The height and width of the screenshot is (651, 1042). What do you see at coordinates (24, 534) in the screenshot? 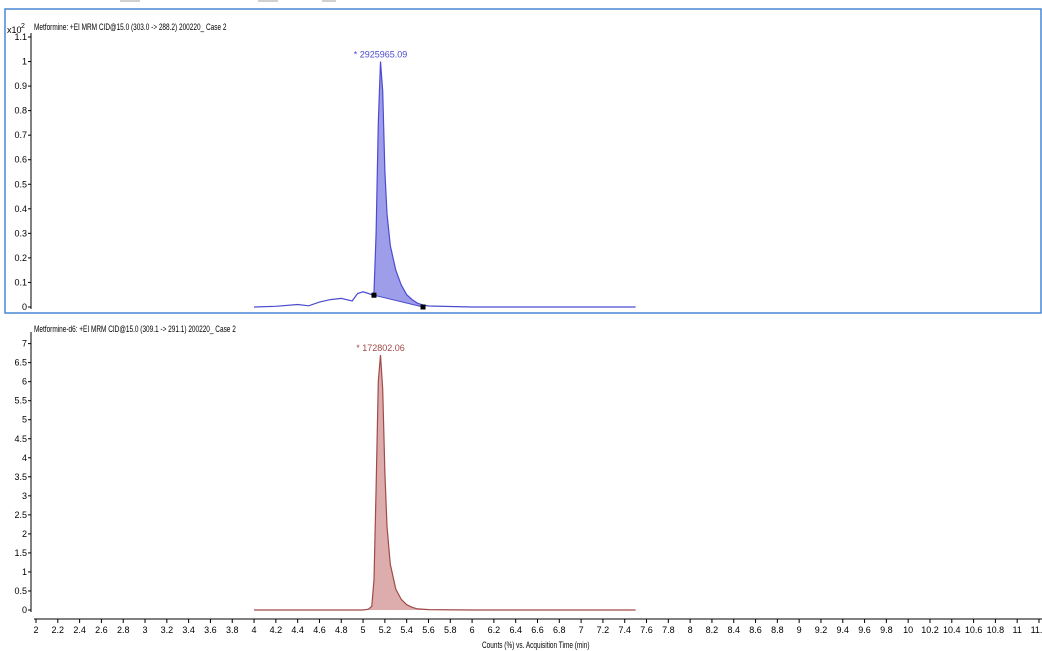
I see `y-tick-label: 2` at bounding box center [24, 534].